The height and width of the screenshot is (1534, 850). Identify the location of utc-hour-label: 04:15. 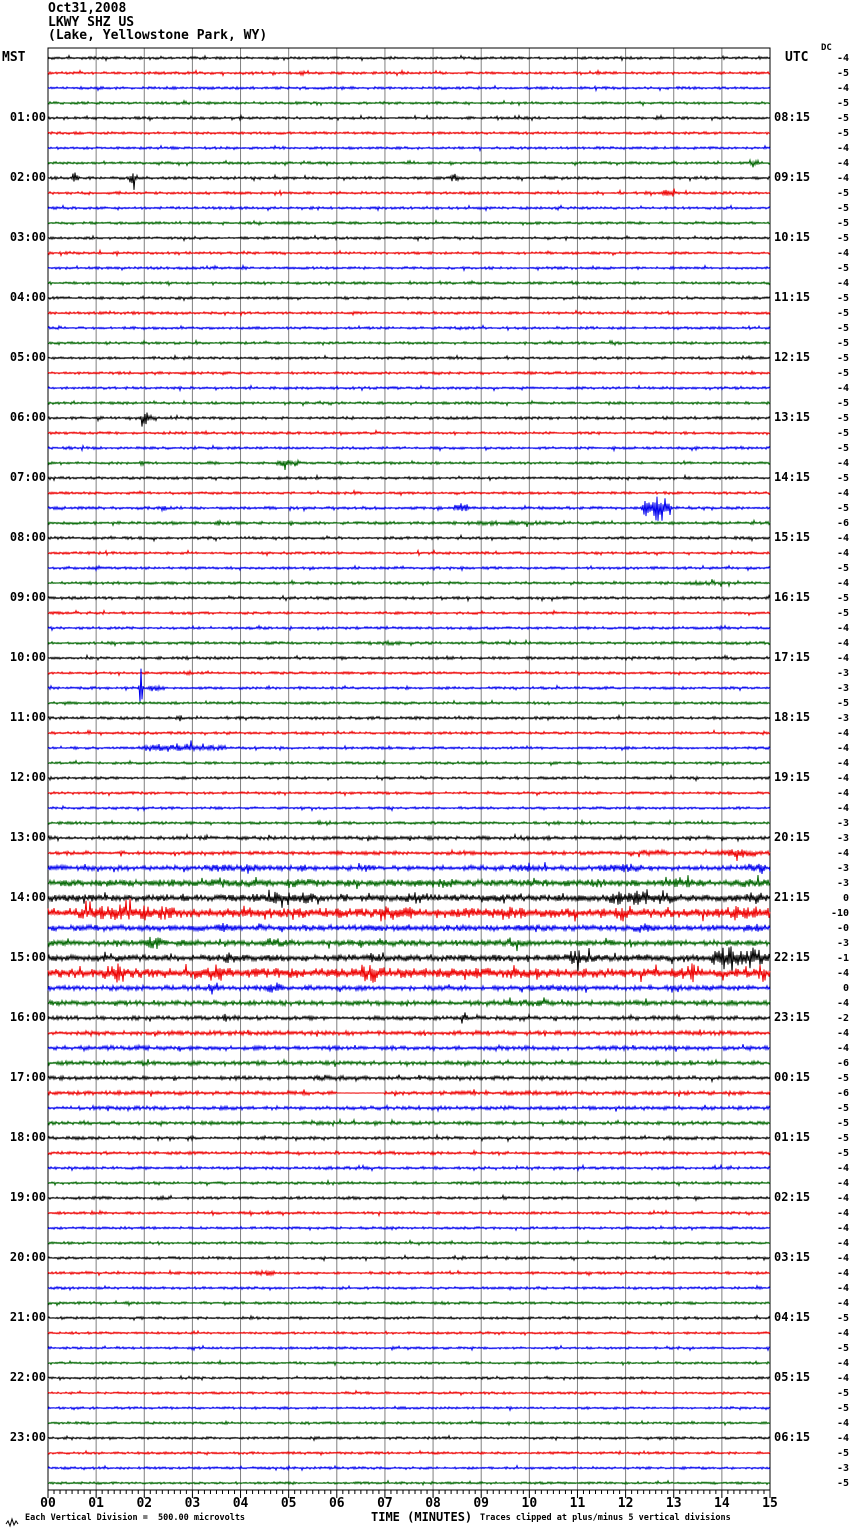
(792, 1317).